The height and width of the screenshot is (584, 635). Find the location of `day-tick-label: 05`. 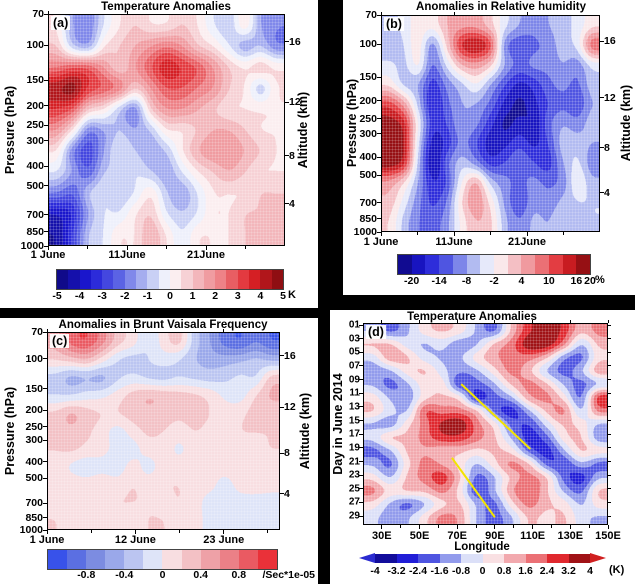

day-tick-label: 05 is located at coordinates (354, 352).